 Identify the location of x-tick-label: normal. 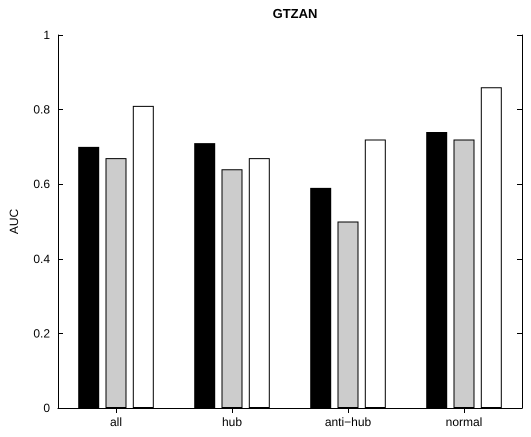
(464, 422).